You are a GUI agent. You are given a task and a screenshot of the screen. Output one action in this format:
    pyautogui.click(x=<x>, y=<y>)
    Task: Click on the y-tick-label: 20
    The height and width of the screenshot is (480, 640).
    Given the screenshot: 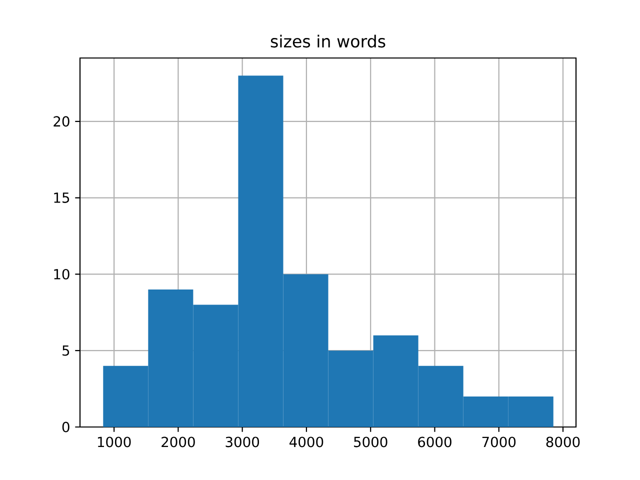 What is the action you would take?
    pyautogui.click(x=62, y=121)
    